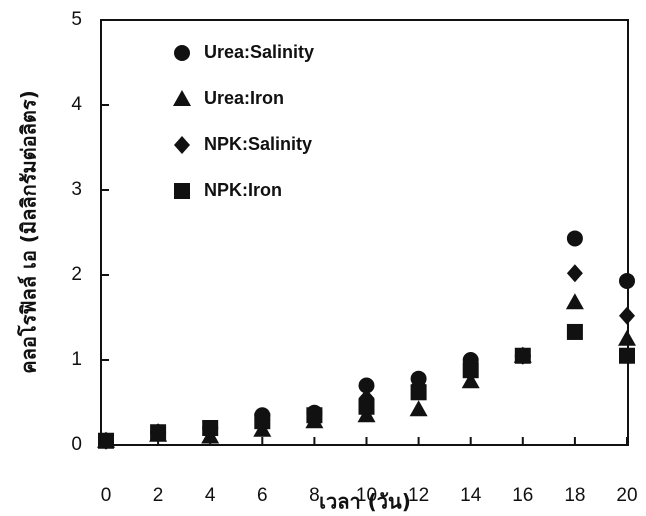 This screenshot has height=516, width=646. What do you see at coordinates (258, 144) in the screenshot?
I see `legend-label: NPK:Salinity` at bounding box center [258, 144].